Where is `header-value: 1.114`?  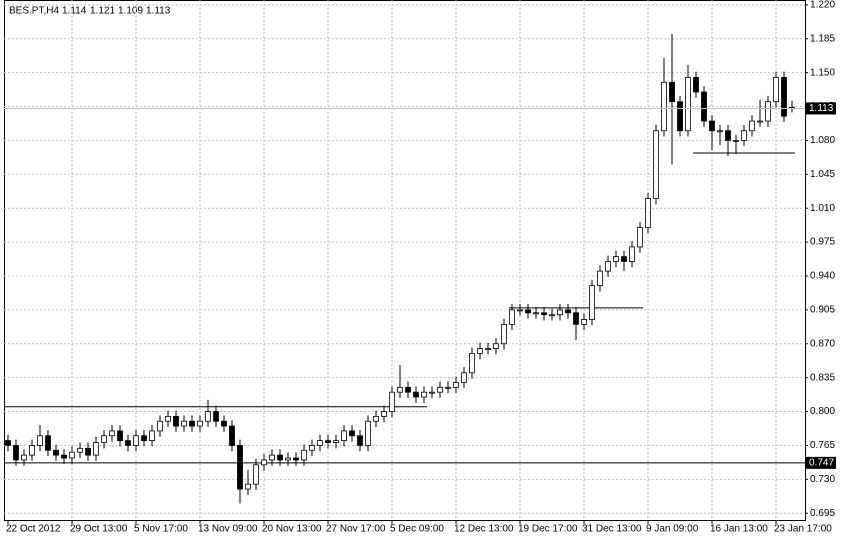
header-value: 1.114 is located at coordinates (74, 11).